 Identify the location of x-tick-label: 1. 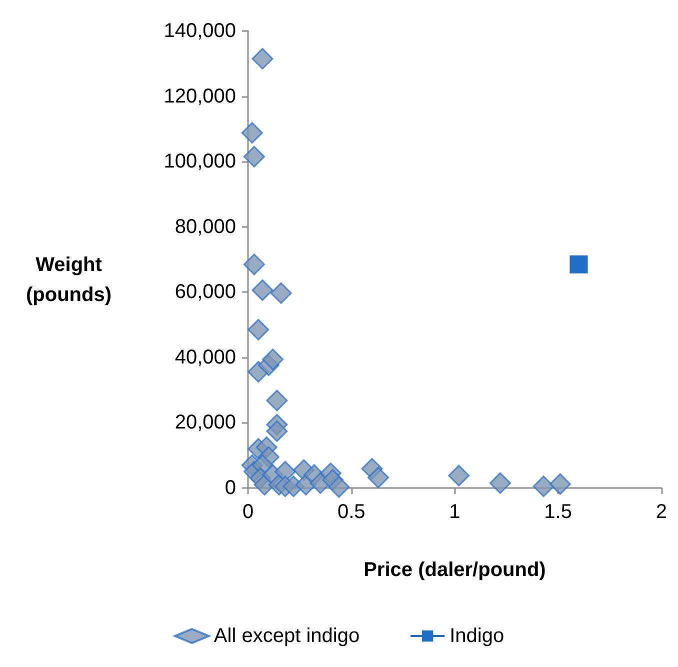
(454, 512).